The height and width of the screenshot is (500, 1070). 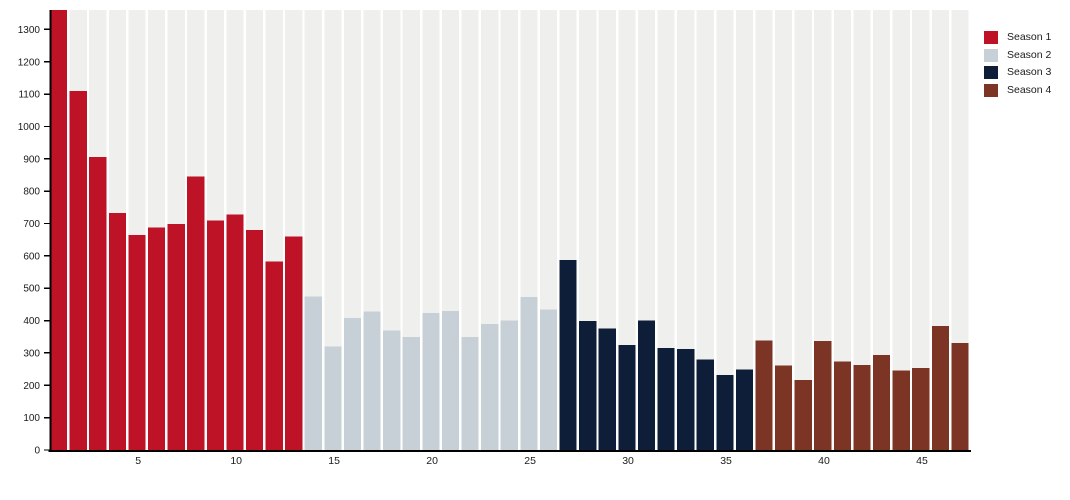 I want to click on bar-season4-episode44, so click(x=901, y=410).